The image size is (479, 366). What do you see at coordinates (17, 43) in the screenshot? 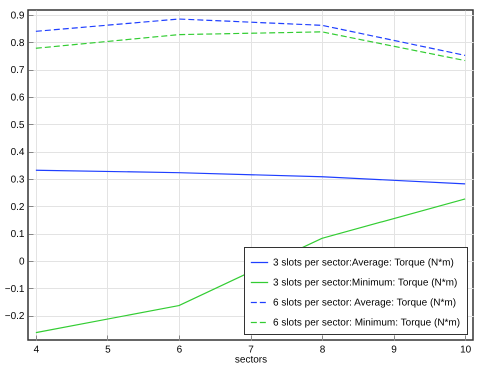
I see `y-tick-label: 0.8` at bounding box center [17, 43].